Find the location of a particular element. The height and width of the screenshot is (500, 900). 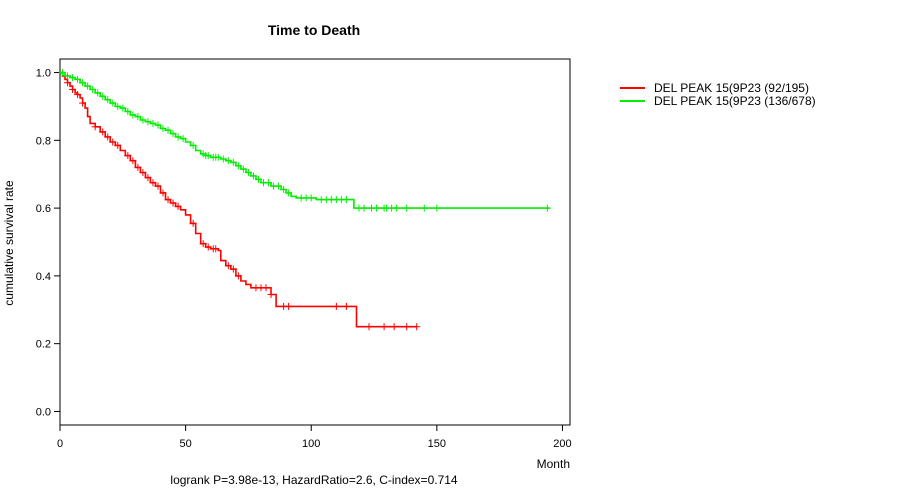

x-tick-label: 200 is located at coordinates (562, 444).